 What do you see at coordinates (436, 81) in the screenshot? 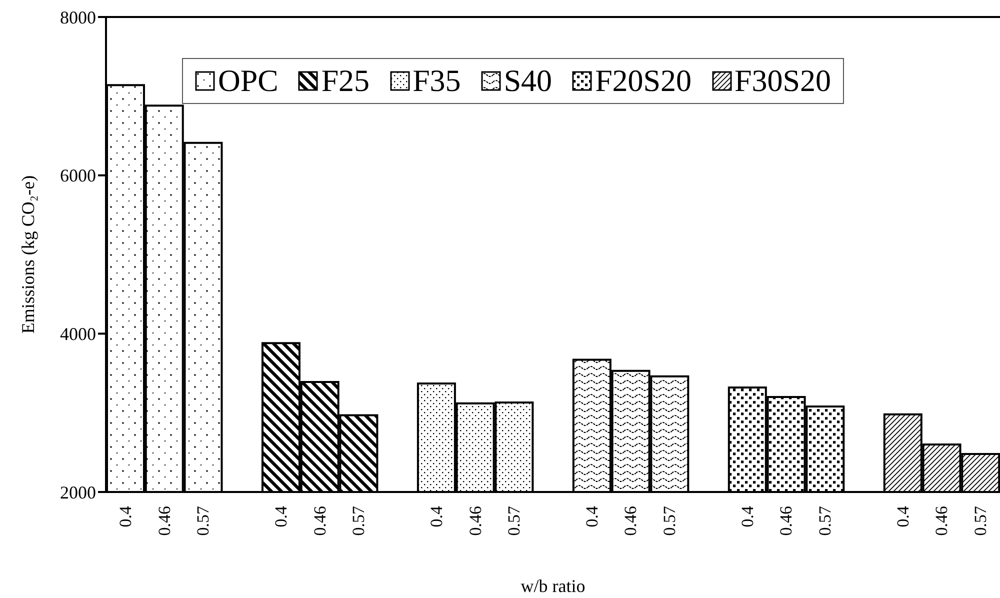
I see `legend-label: F35` at bounding box center [436, 81].